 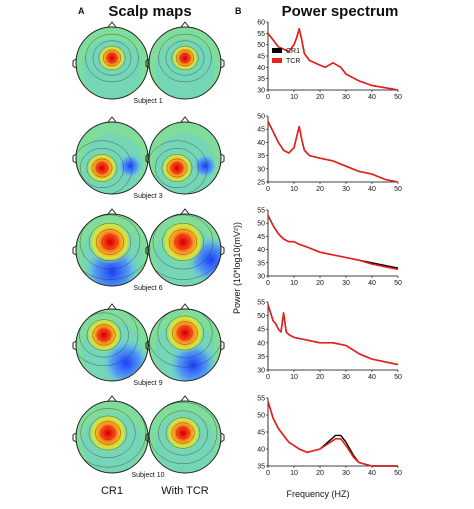 What do you see at coordinates (185, 491) in the screenshot?
I see `column-label-with-tcr: With TCR` at bounding box center [185, 491].